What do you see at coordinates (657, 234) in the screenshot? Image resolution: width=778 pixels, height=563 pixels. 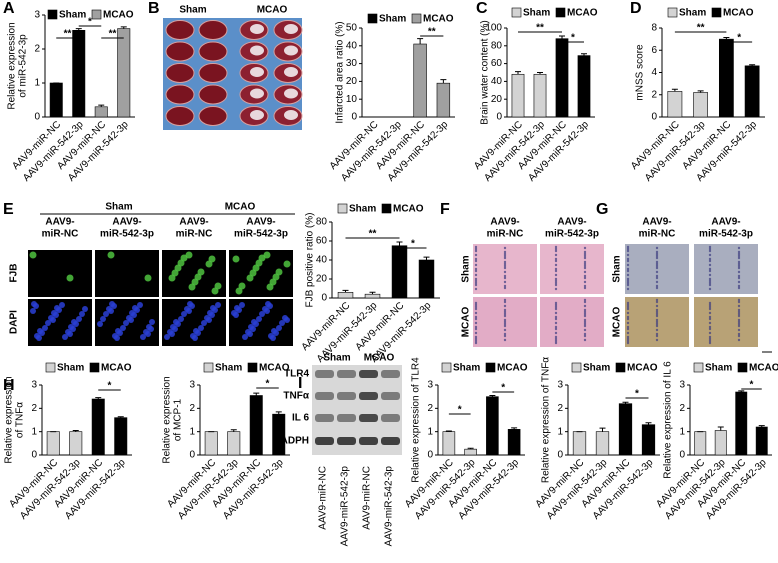 I see `label: miR-NC` at bounding box center [657, 234].